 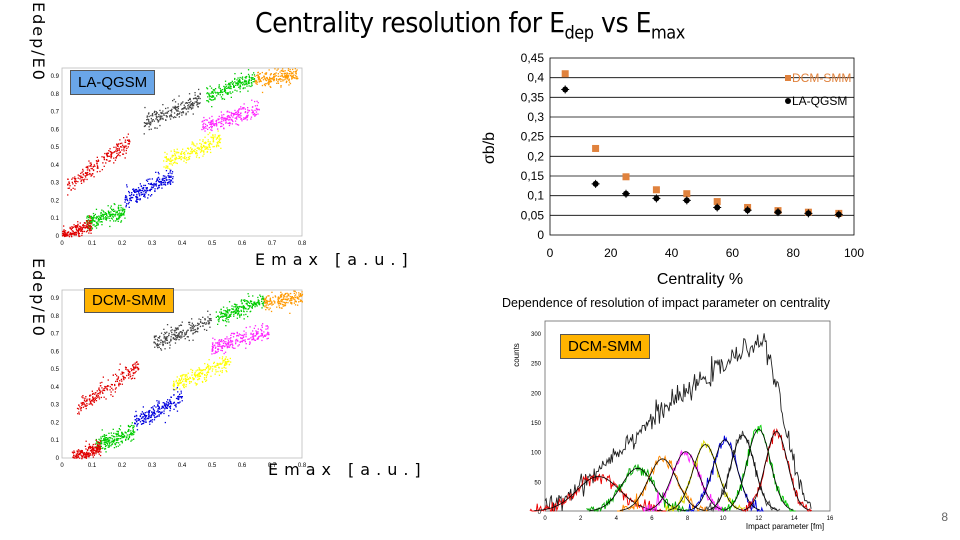 What do you see at coordinates (652, 519) in the screenshot?
I see `x-tick-label: 6` at bounding box center [652, 519].